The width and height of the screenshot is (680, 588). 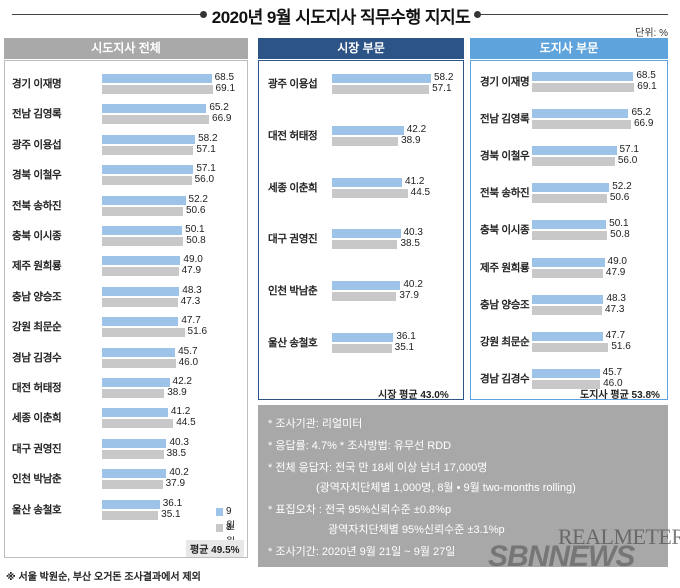 I want to click on category-label: 경남 김경수, so click(x=505, y=378).